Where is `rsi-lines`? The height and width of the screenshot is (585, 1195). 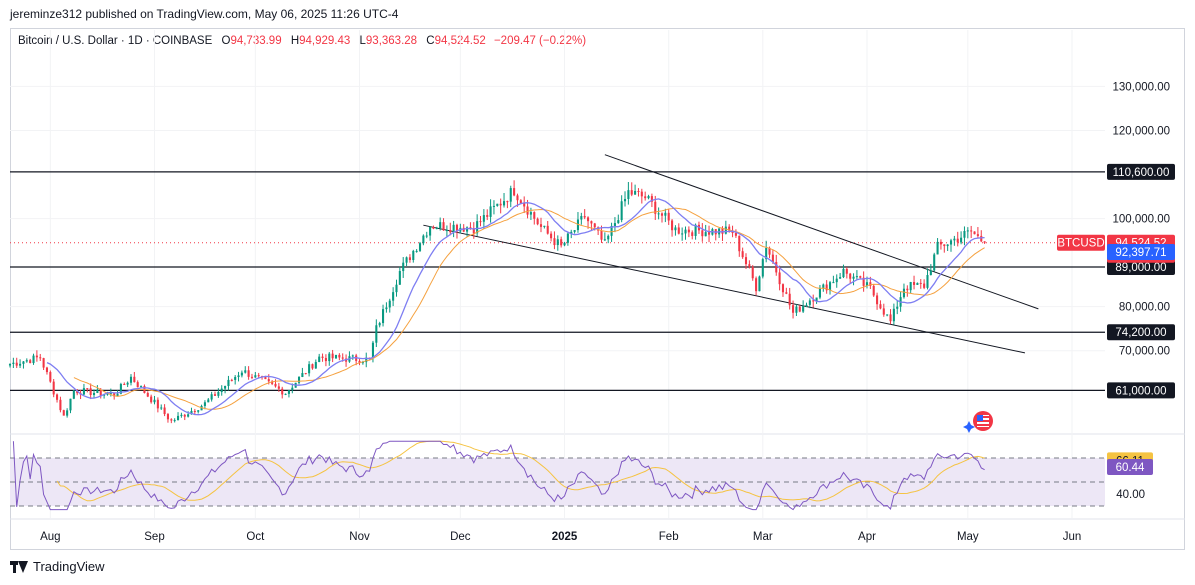
rsi-lines is located at coordinates (498, 475).